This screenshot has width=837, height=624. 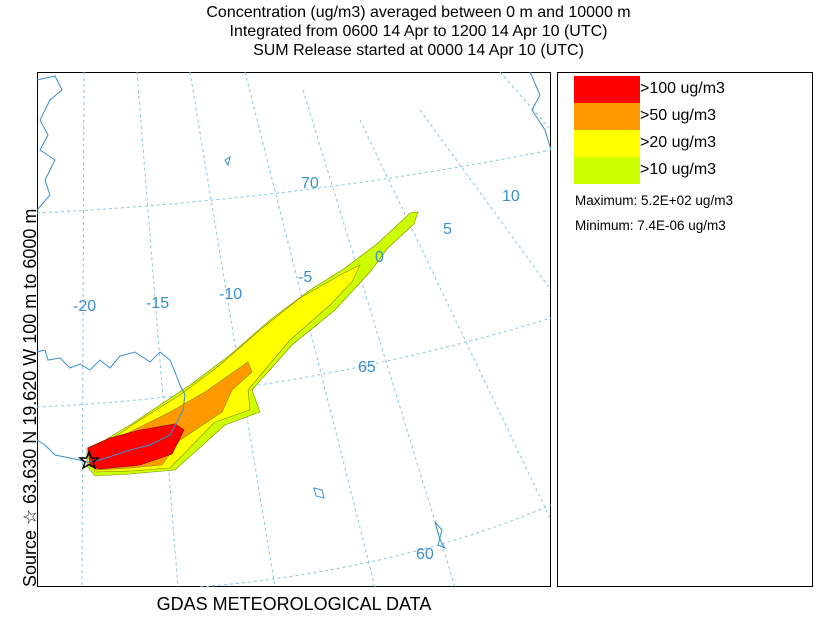 I want to click on legend-label: >50 ug/m3, so click(x=678, y=115).